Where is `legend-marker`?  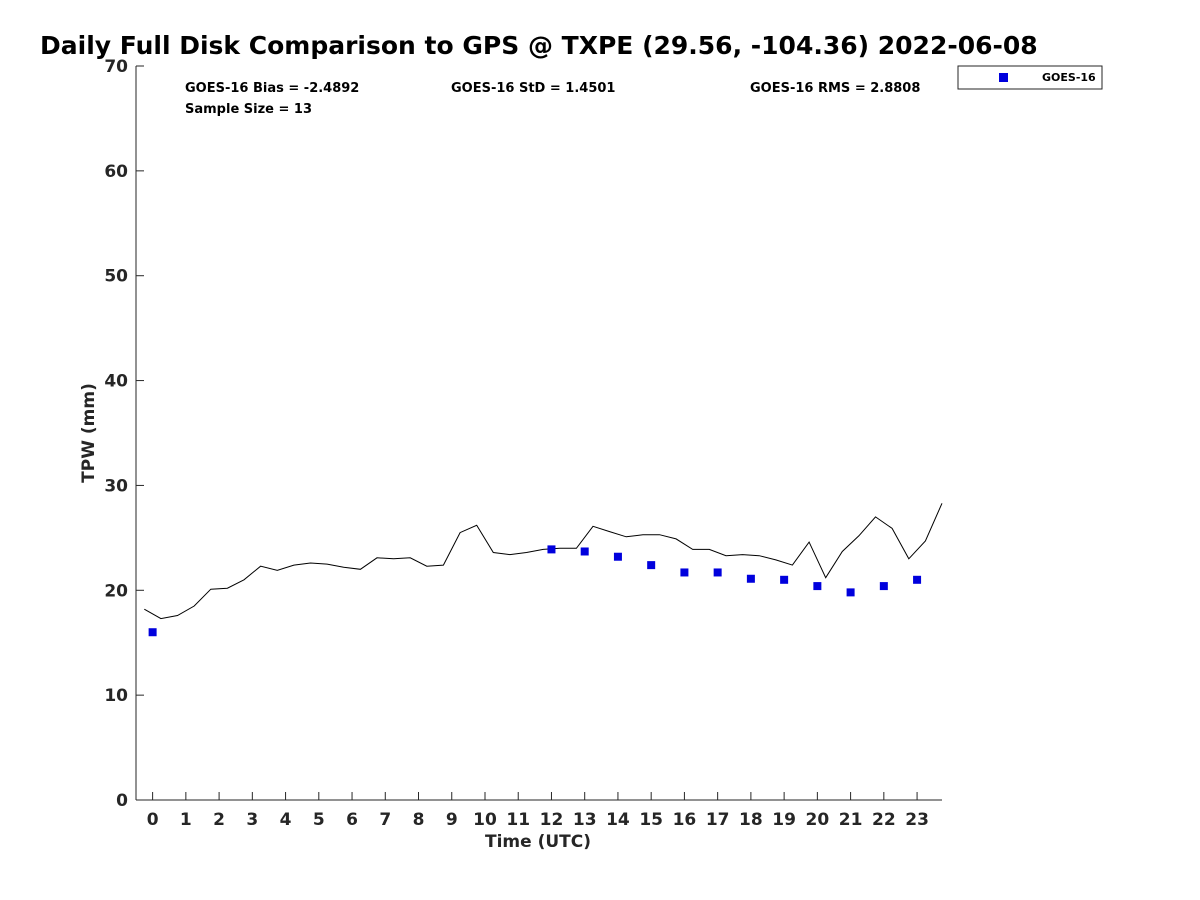
legend-marker is located at coordinates (1003, 77).